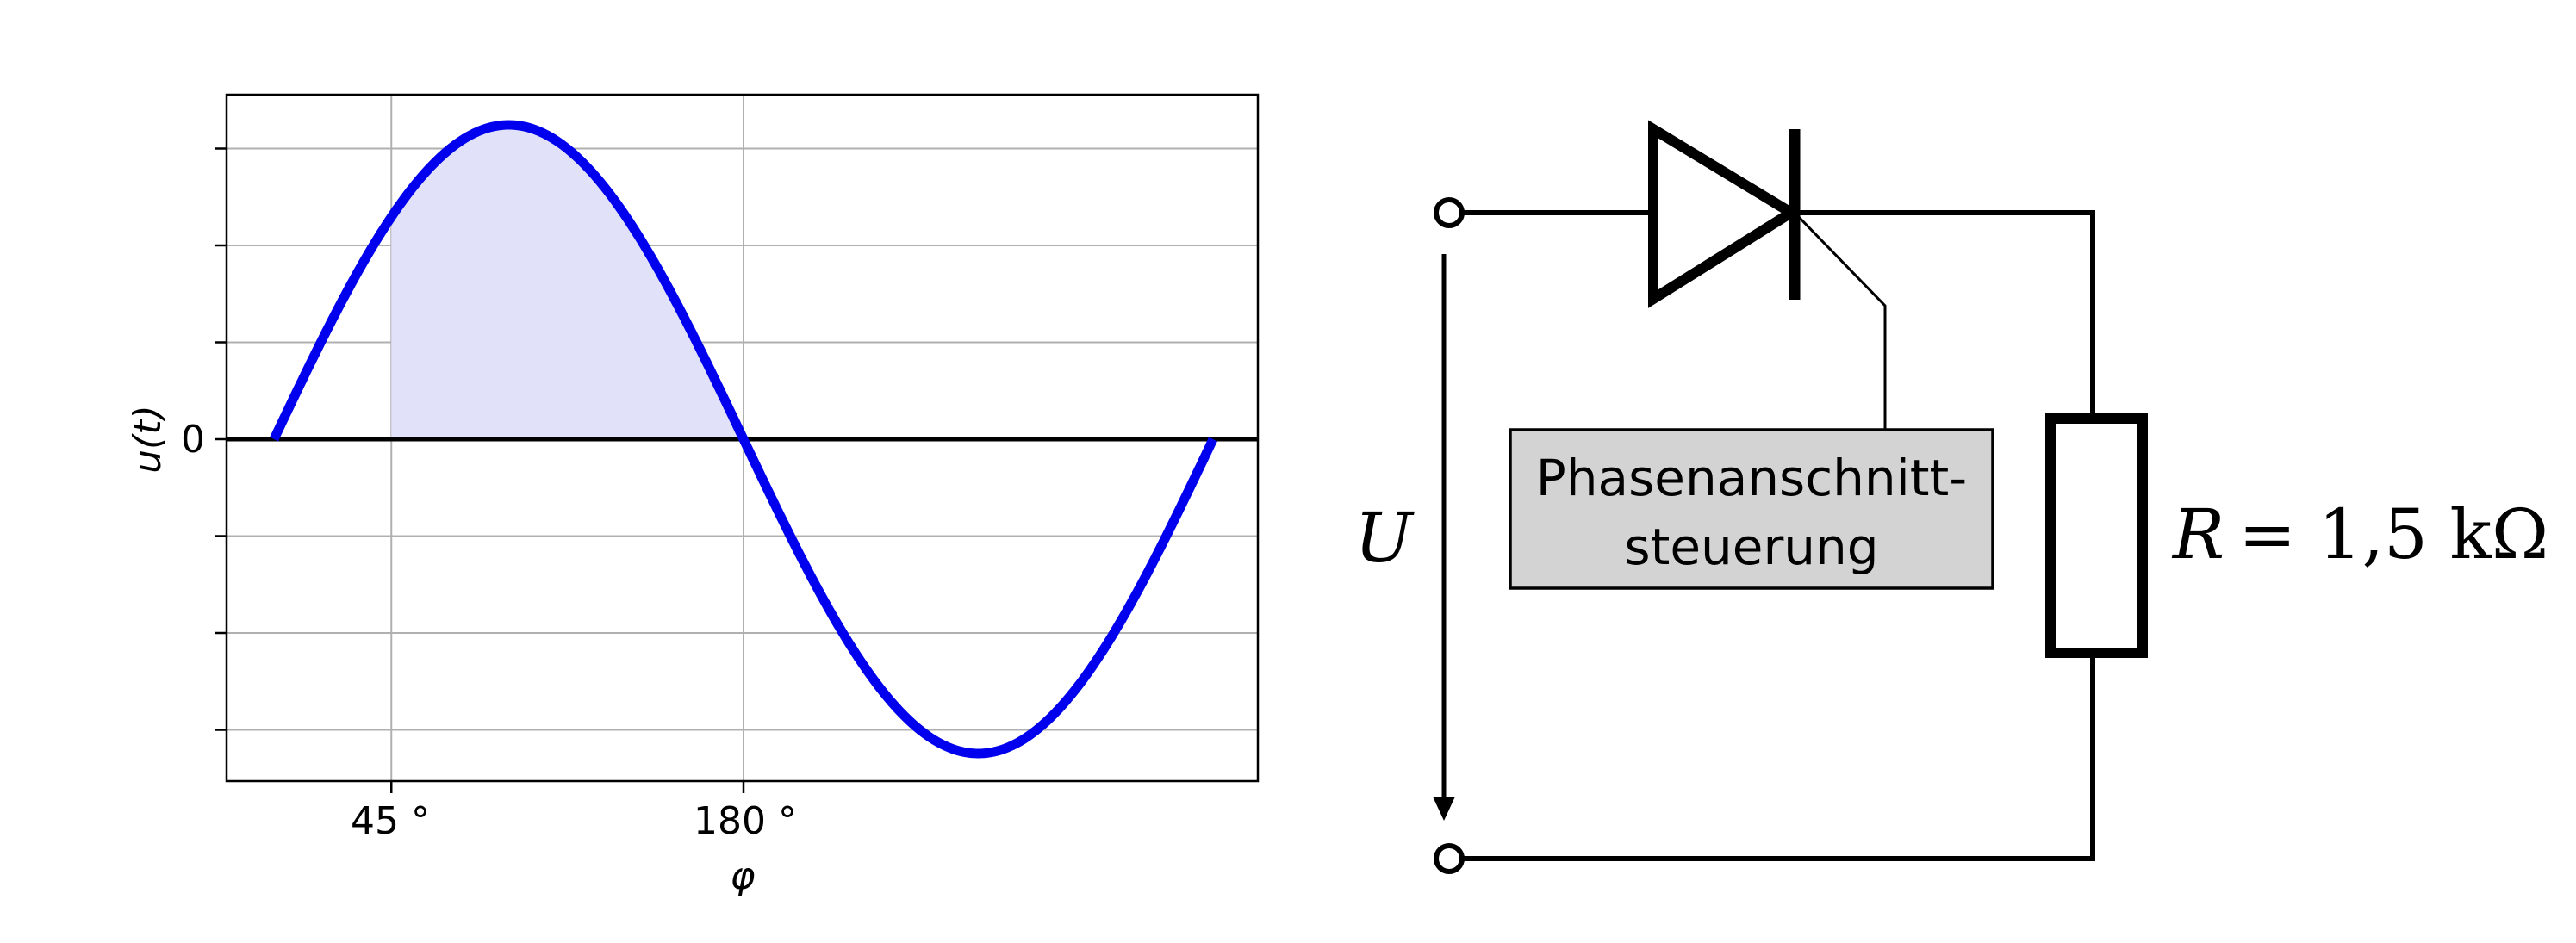 This screenshot has height=943, width=2576. What do you see at coordinates (148, 439) in the screenshot?
I see `y-axis-label: u(t)` at bounding box center [148, 439].